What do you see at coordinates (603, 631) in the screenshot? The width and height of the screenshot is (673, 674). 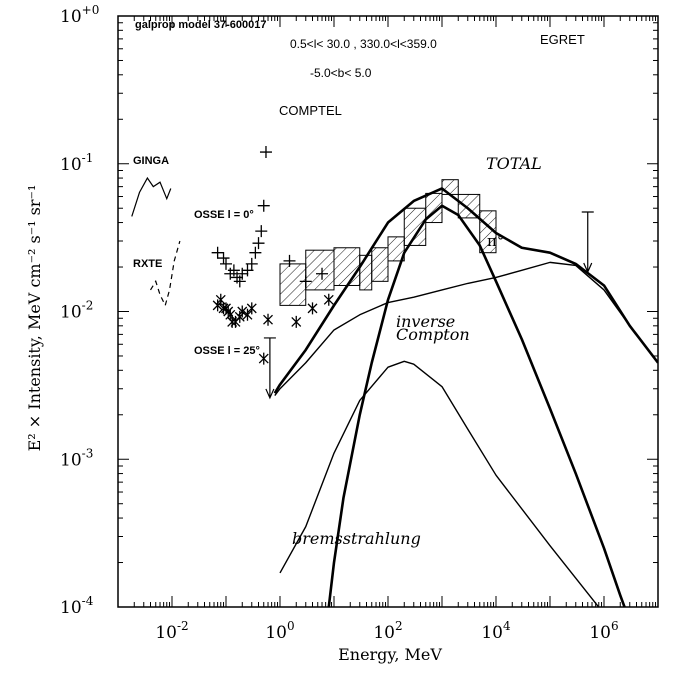 I see `x-tick-label: 10⁶` at bounding box center [603, 631].